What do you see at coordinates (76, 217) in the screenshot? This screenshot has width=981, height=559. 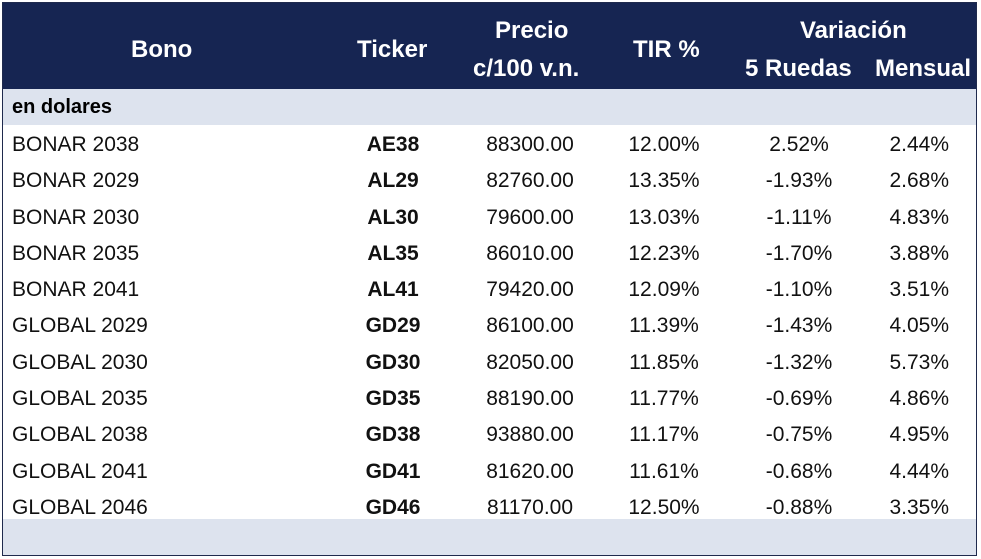 I see `cell-bono: BONAR 2030` at bounding box center [76, 217].